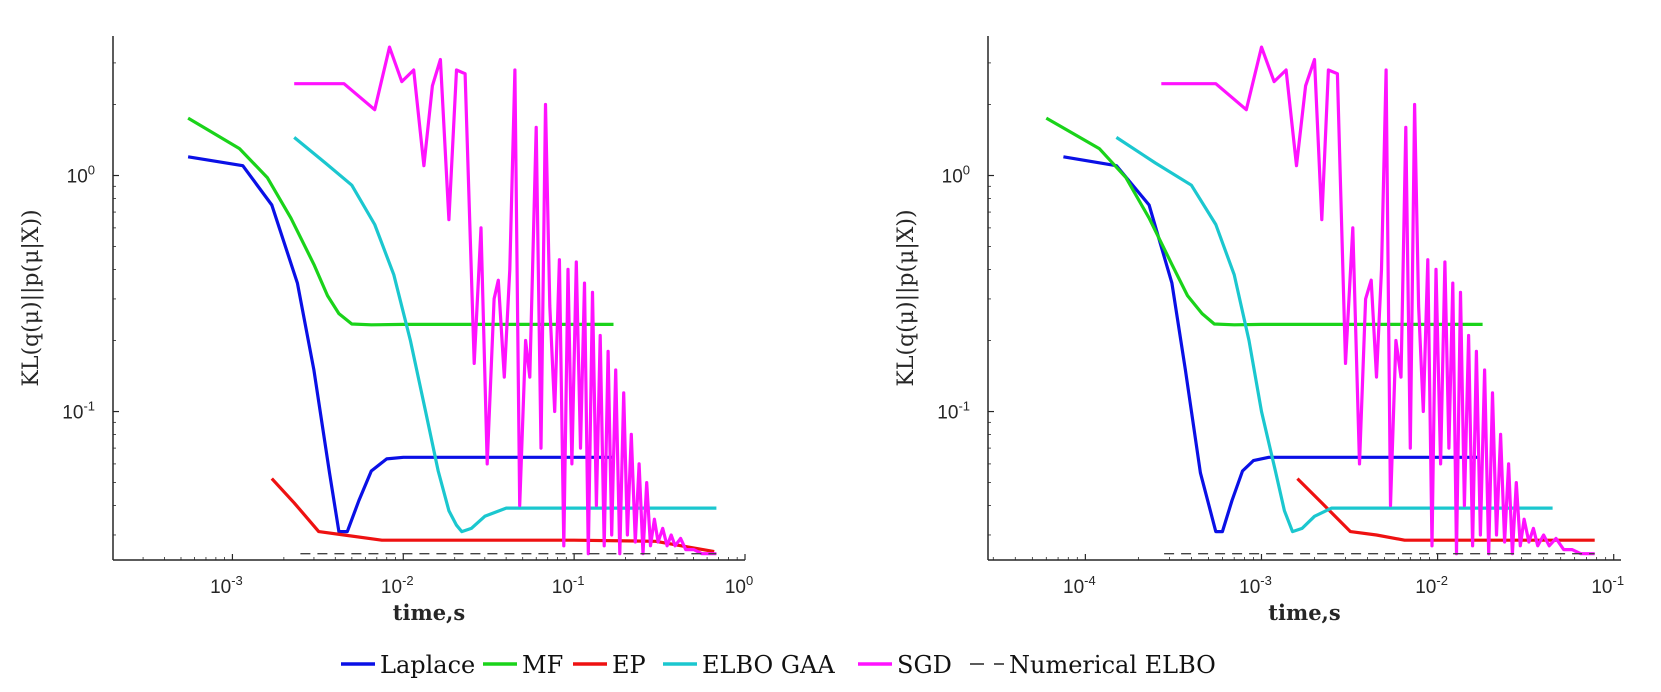  What do you see at coordinates (629, 665) in the screenshot?
I see `legend-label: EP` at bounding box center [629, 665].